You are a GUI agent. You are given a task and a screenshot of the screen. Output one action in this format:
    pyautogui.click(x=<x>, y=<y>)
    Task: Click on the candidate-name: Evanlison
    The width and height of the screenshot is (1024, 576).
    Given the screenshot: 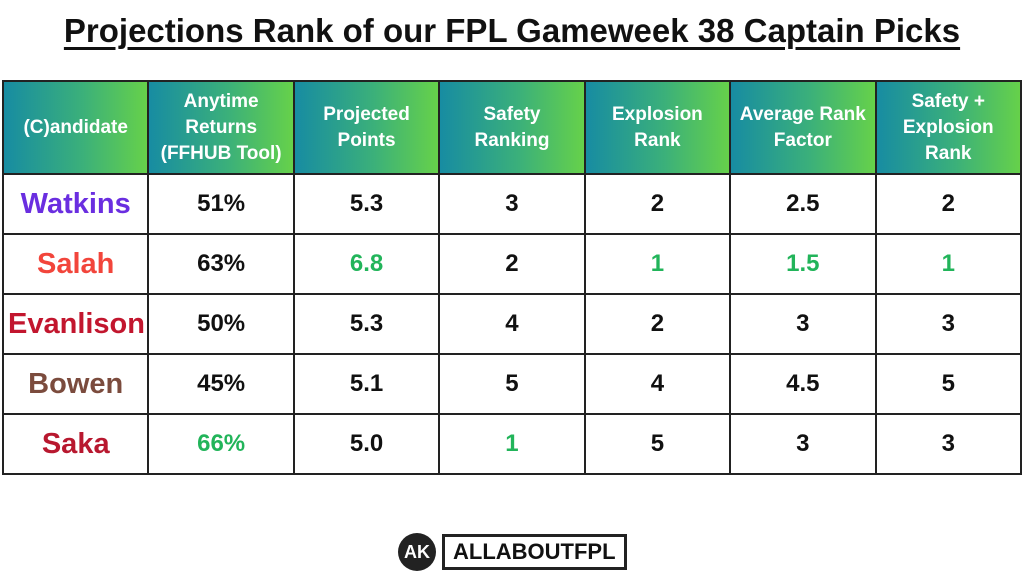 What is the action you would take?
    pyautogui.click(x=75, y=324)
    